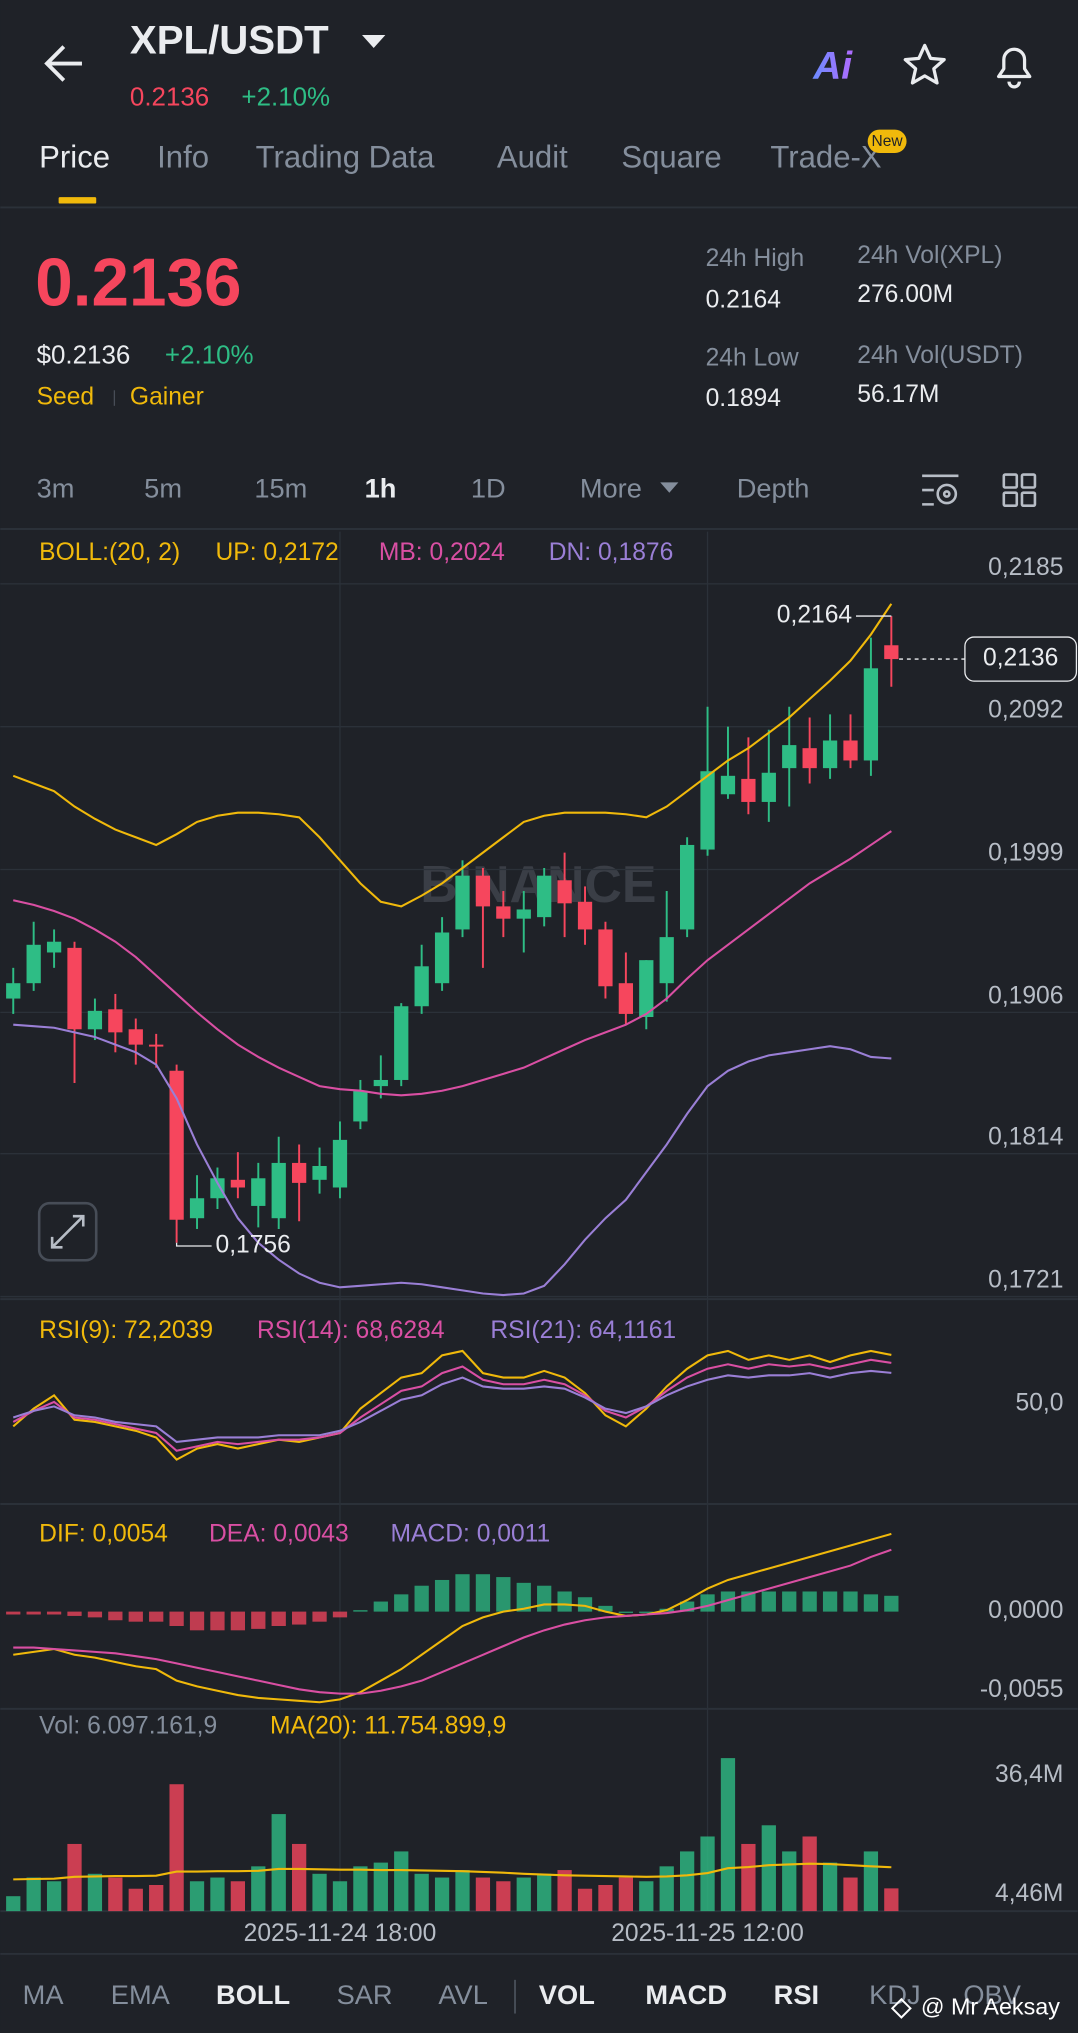 This screenshot has width=1078, height=2033. Describe the element at coordinates (66, 397) in the screenshot. I see `tag: Seed` at that location.